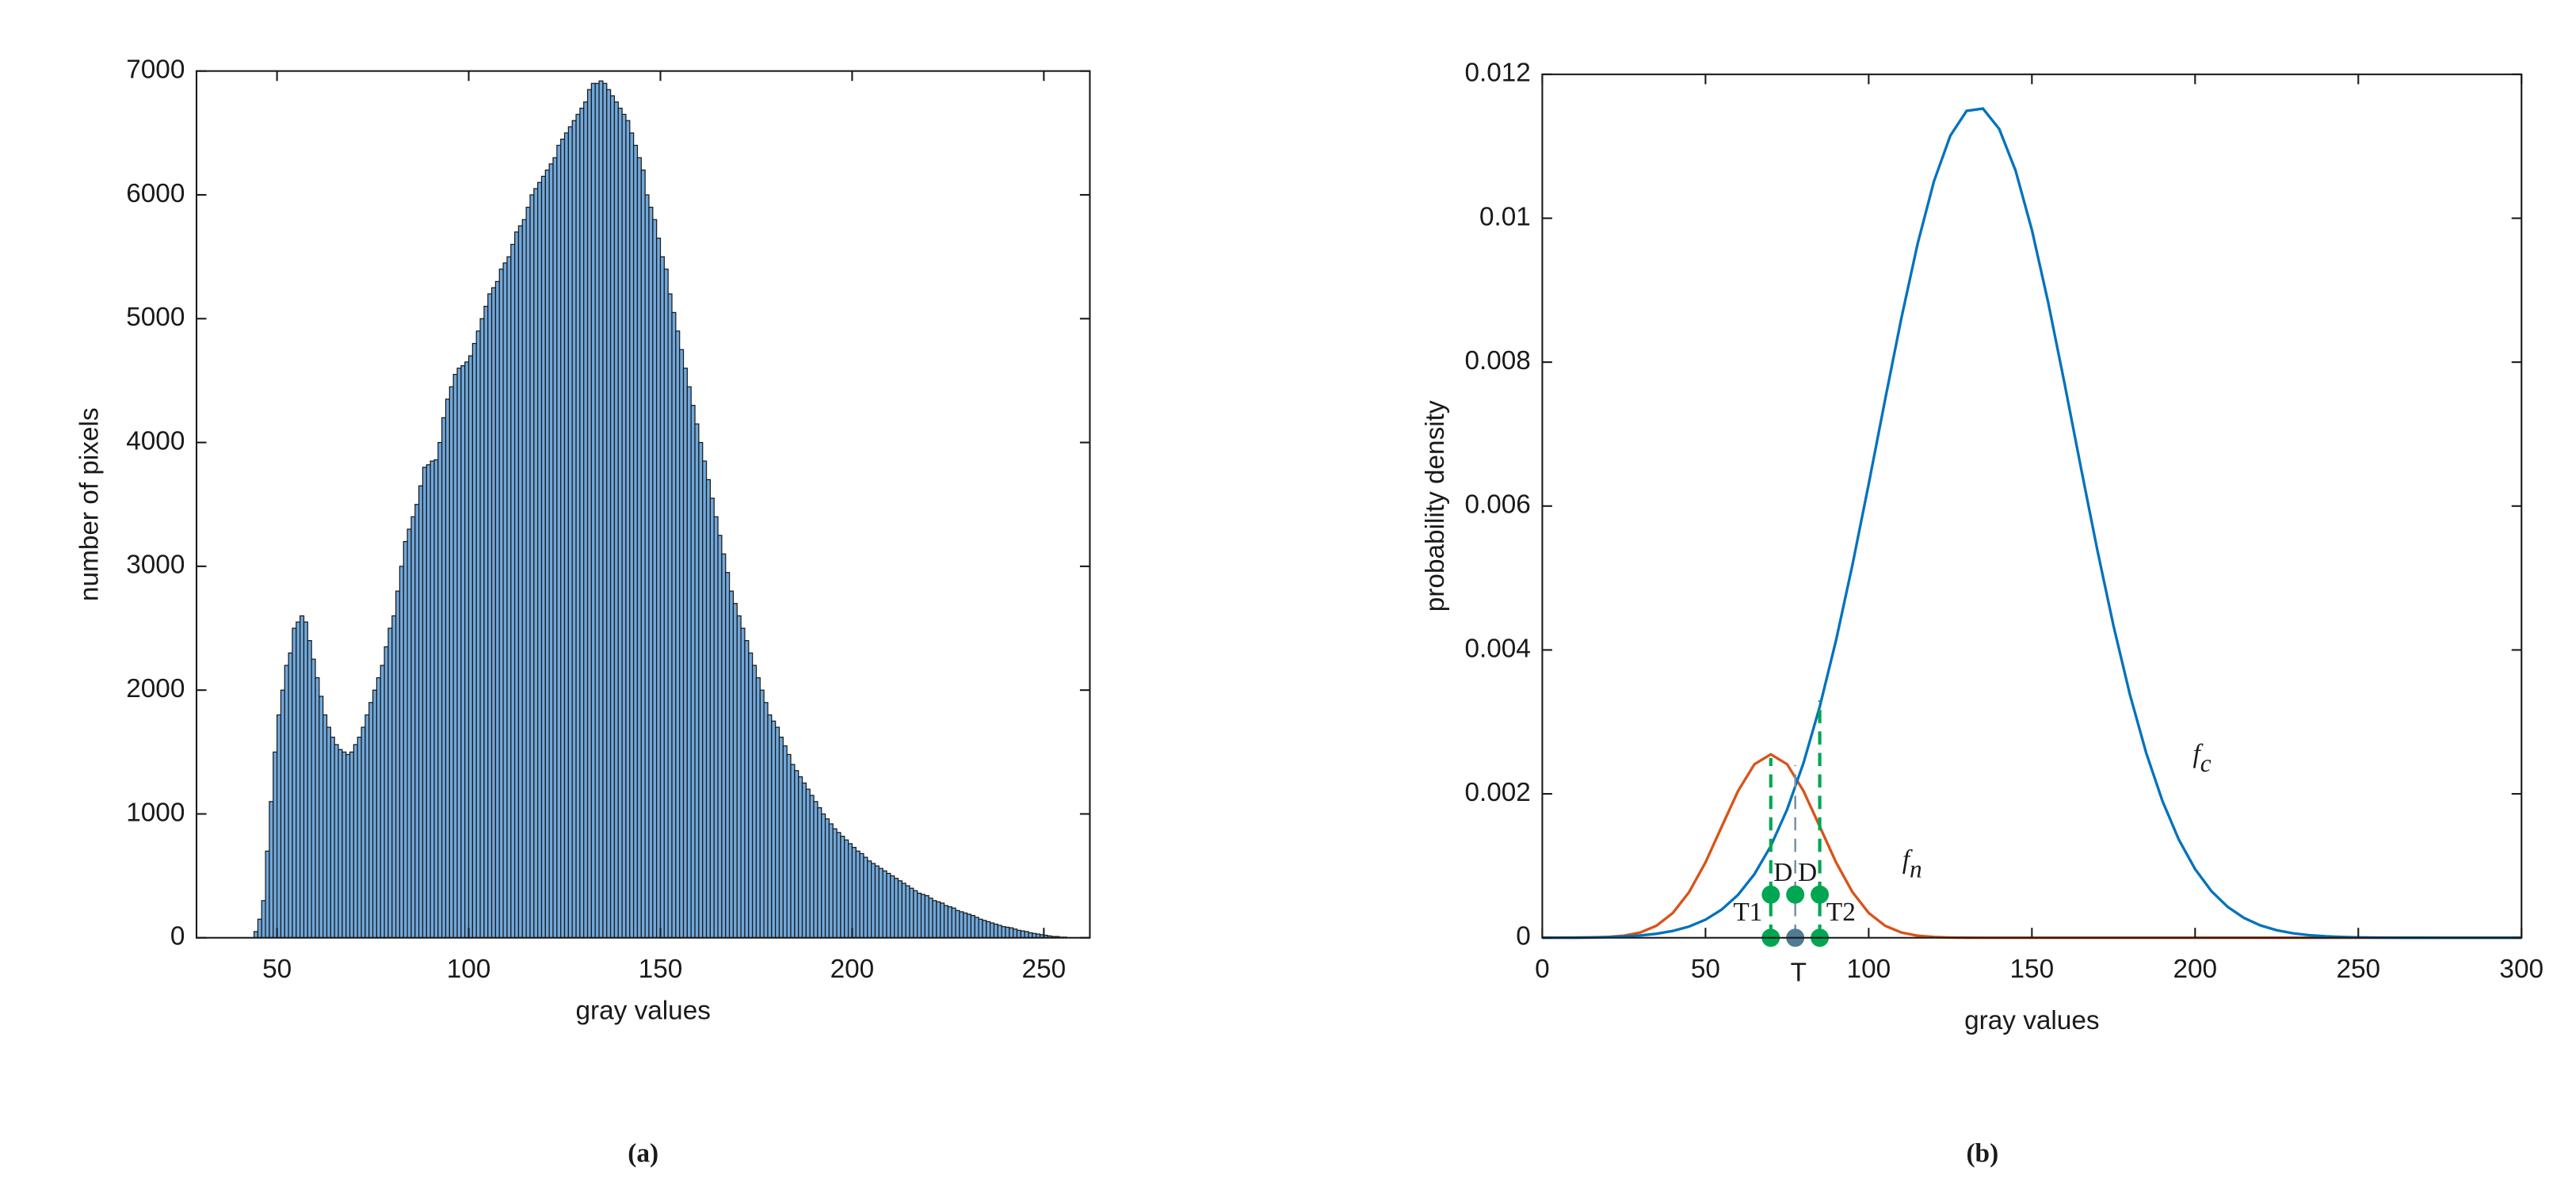 Image resolution: width=2576 pixels, height=1197 pixels. I want to click on y-tick-label: 1000, so click(155, 812).